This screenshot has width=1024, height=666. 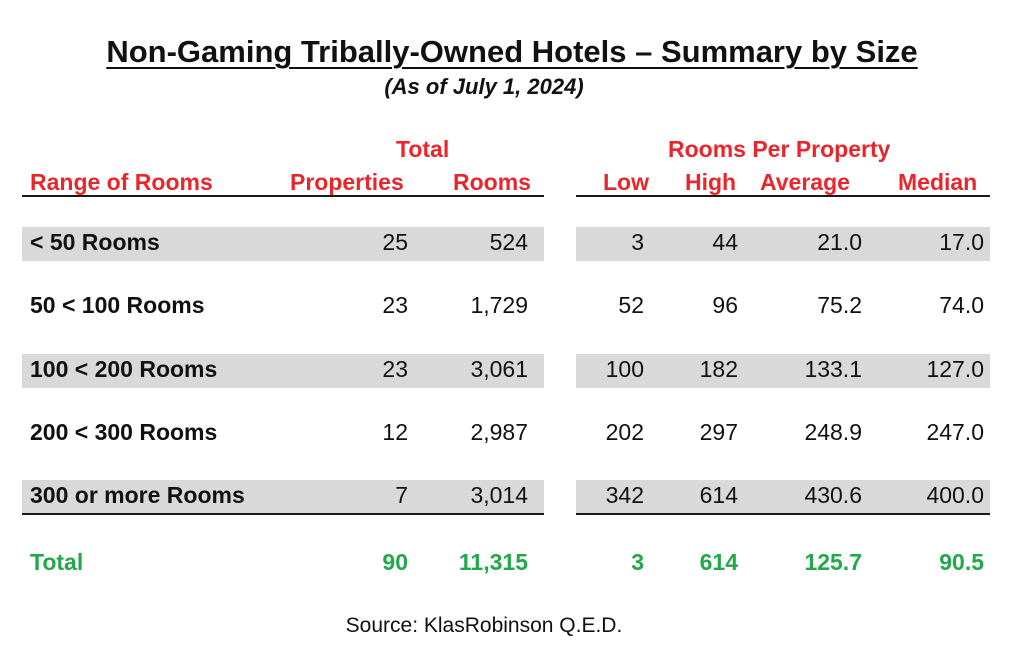 What do you see at coordinates (95, 242) in the screenshot?
I see `row-label: < 50 Rooms` at bounding box center [95, 242].